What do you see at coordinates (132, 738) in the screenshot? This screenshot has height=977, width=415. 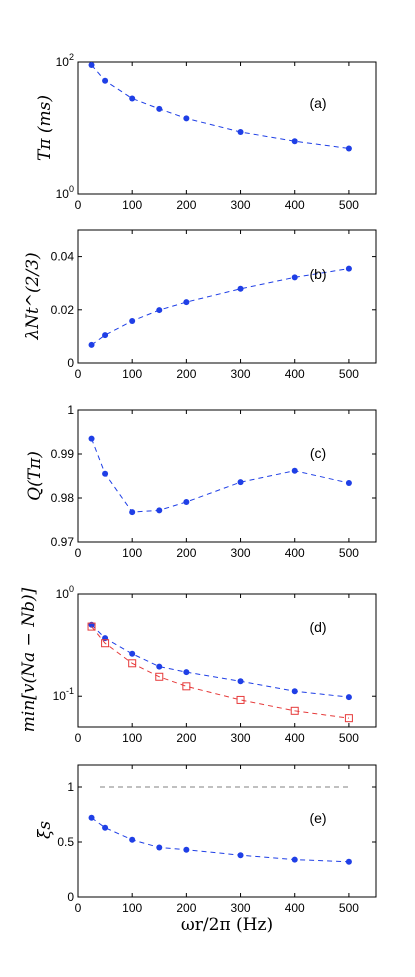 I see `panel-d-xtick-label: 100` at bounding box center [132, 738].